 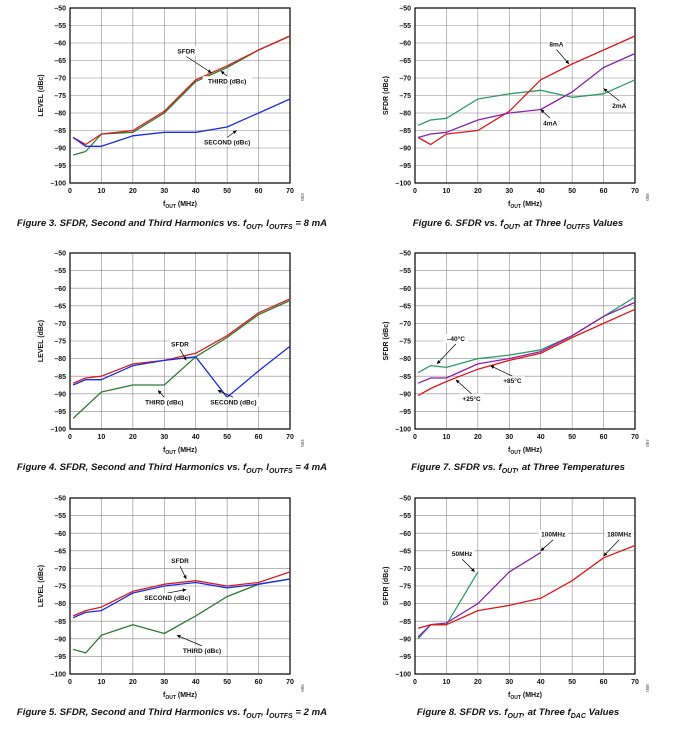 I want to click on annotation-arrow, so click(x=199, y=65).